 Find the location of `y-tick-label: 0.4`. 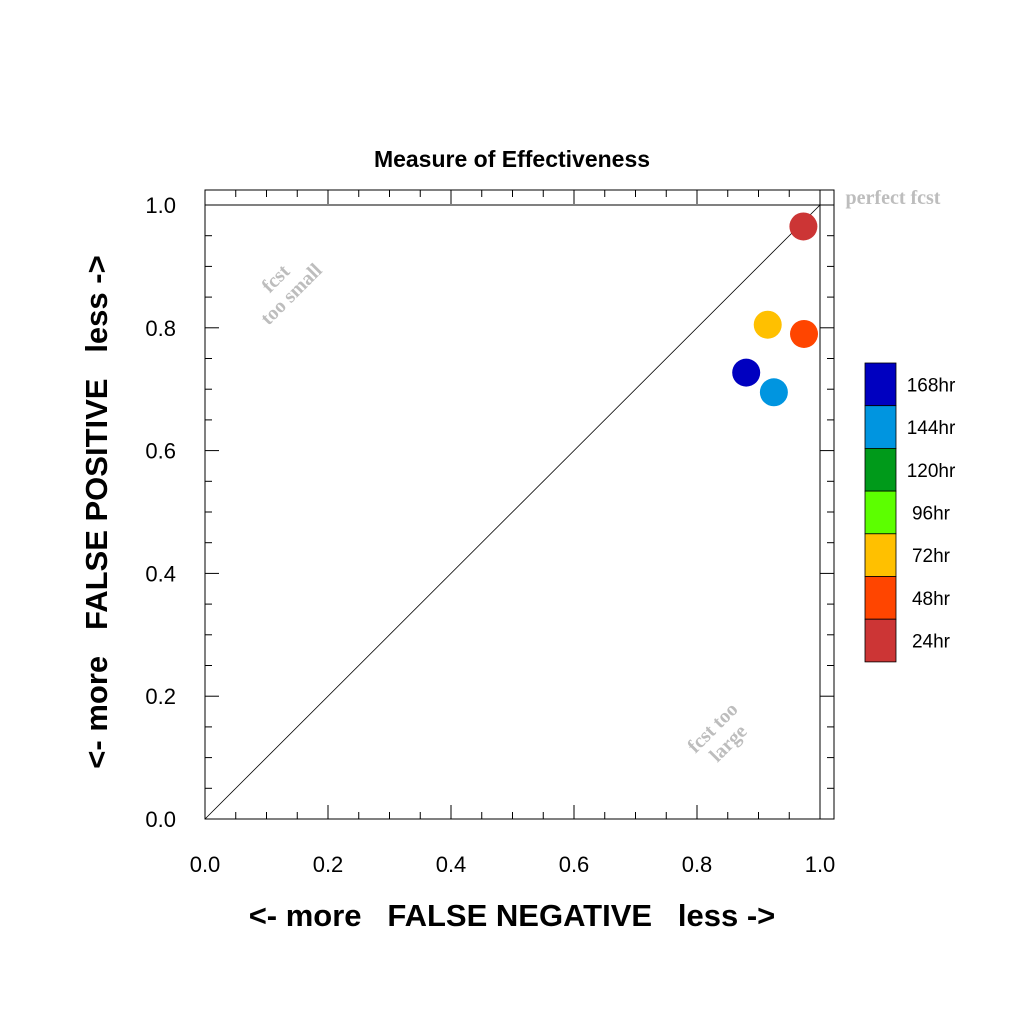

y-tick-label: 0.4 is located at coordinates (160, 573).